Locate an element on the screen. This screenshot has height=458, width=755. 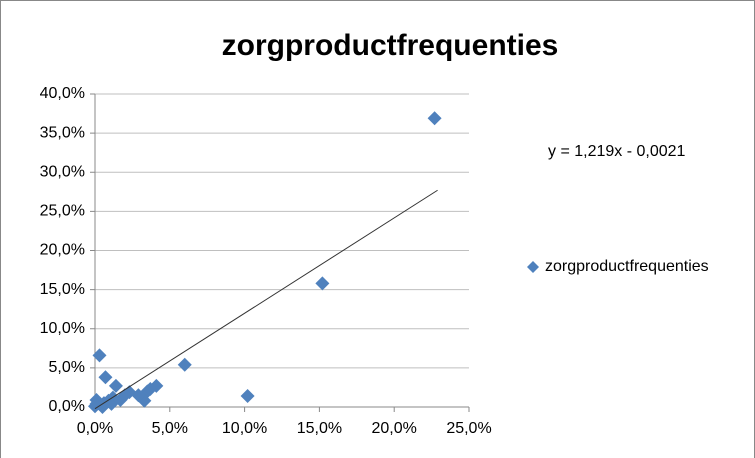
x-tick-label: 15,0% is located at coordinates (319, 428).